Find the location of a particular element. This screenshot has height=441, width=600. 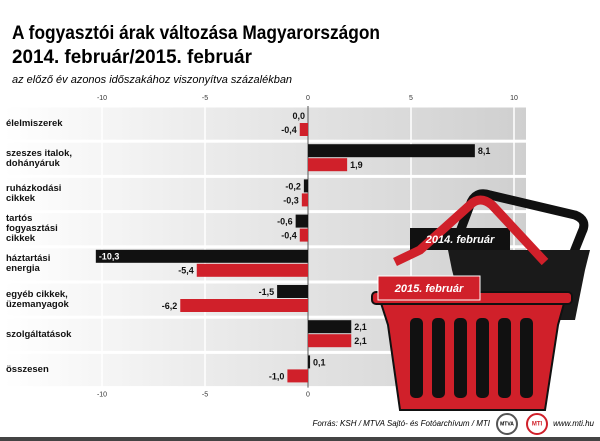

chart-title-line2: 2014. február/2015. február is located at coordinates (132, 57).